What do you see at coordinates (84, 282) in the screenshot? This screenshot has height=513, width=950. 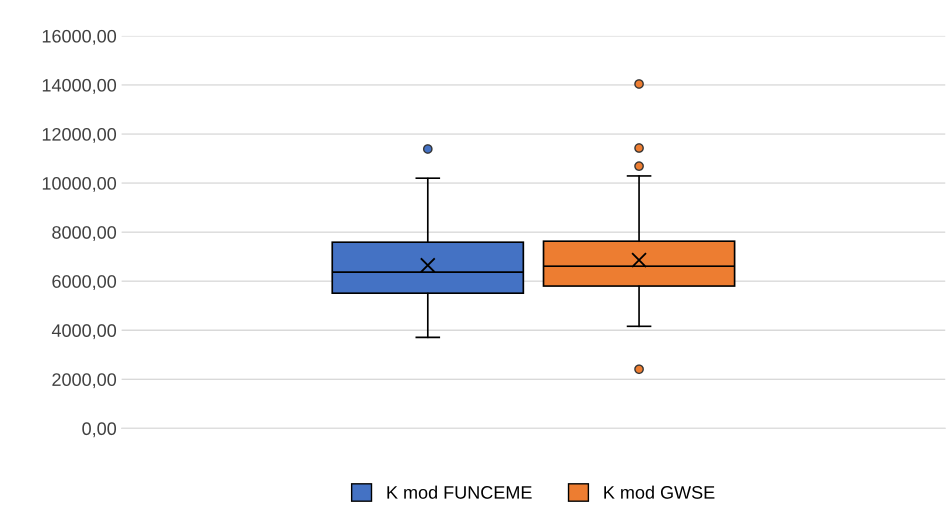 I see `y-tick-label: 6000,00` at bounding box center [84, 282].